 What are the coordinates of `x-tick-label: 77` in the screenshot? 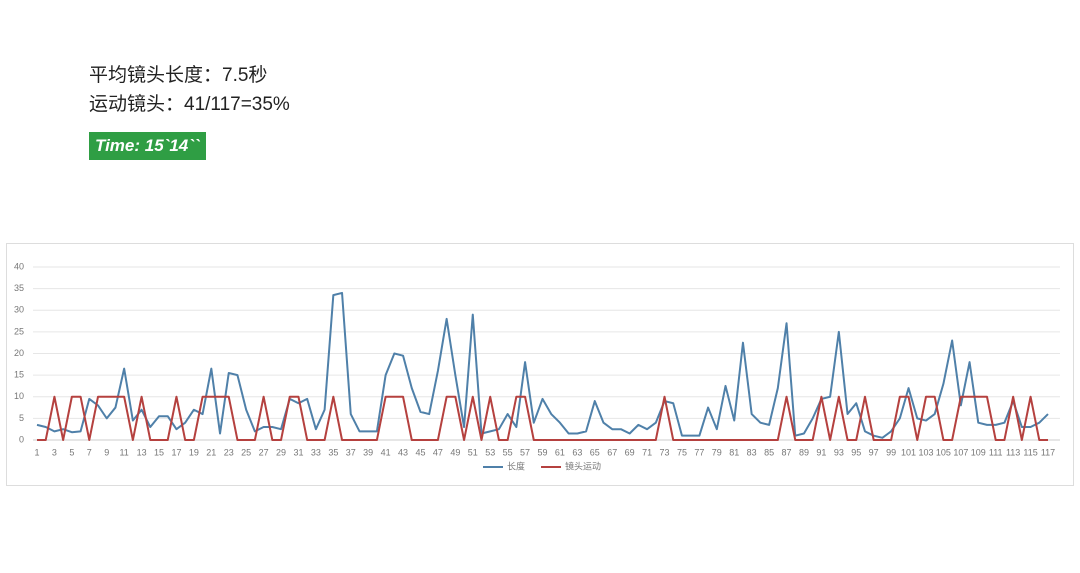 It's located at (699, 452).